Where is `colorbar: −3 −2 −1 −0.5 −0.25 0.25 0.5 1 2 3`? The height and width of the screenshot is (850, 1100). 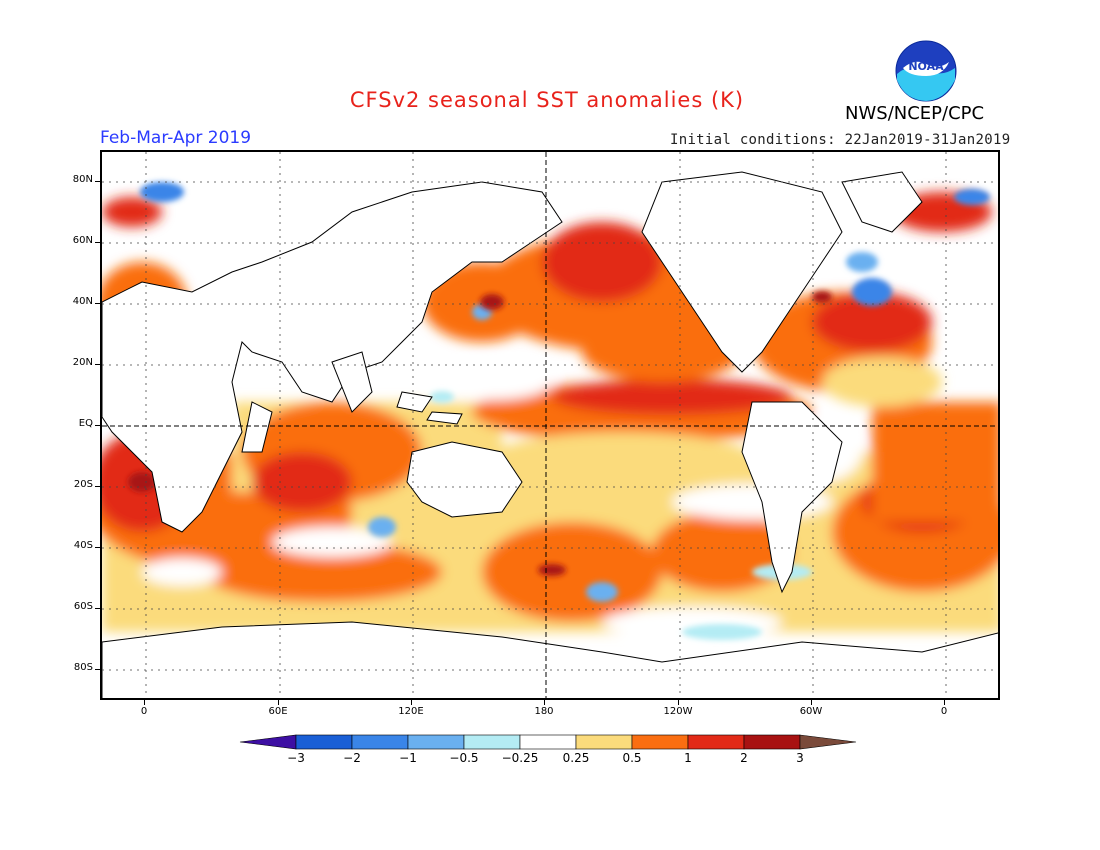
colorbar: −3 −2 −1 −0.5 −0.25 0.25 0.5 1 2 3 is located at coordinates (548, 749).